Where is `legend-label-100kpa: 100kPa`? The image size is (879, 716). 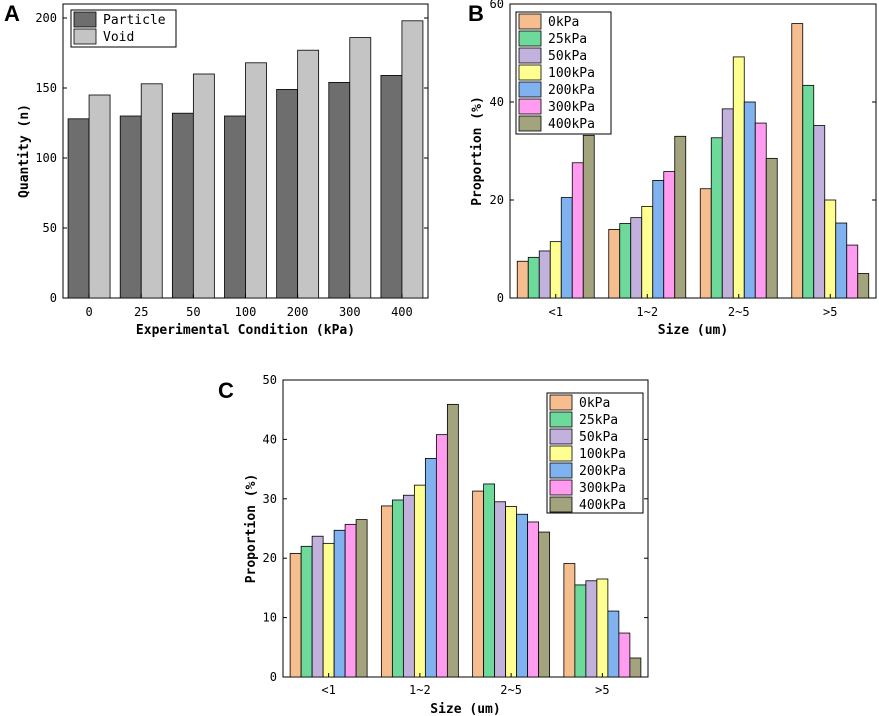 legend-label-100kpa: 100kPa is located at coordinates (602, 454).